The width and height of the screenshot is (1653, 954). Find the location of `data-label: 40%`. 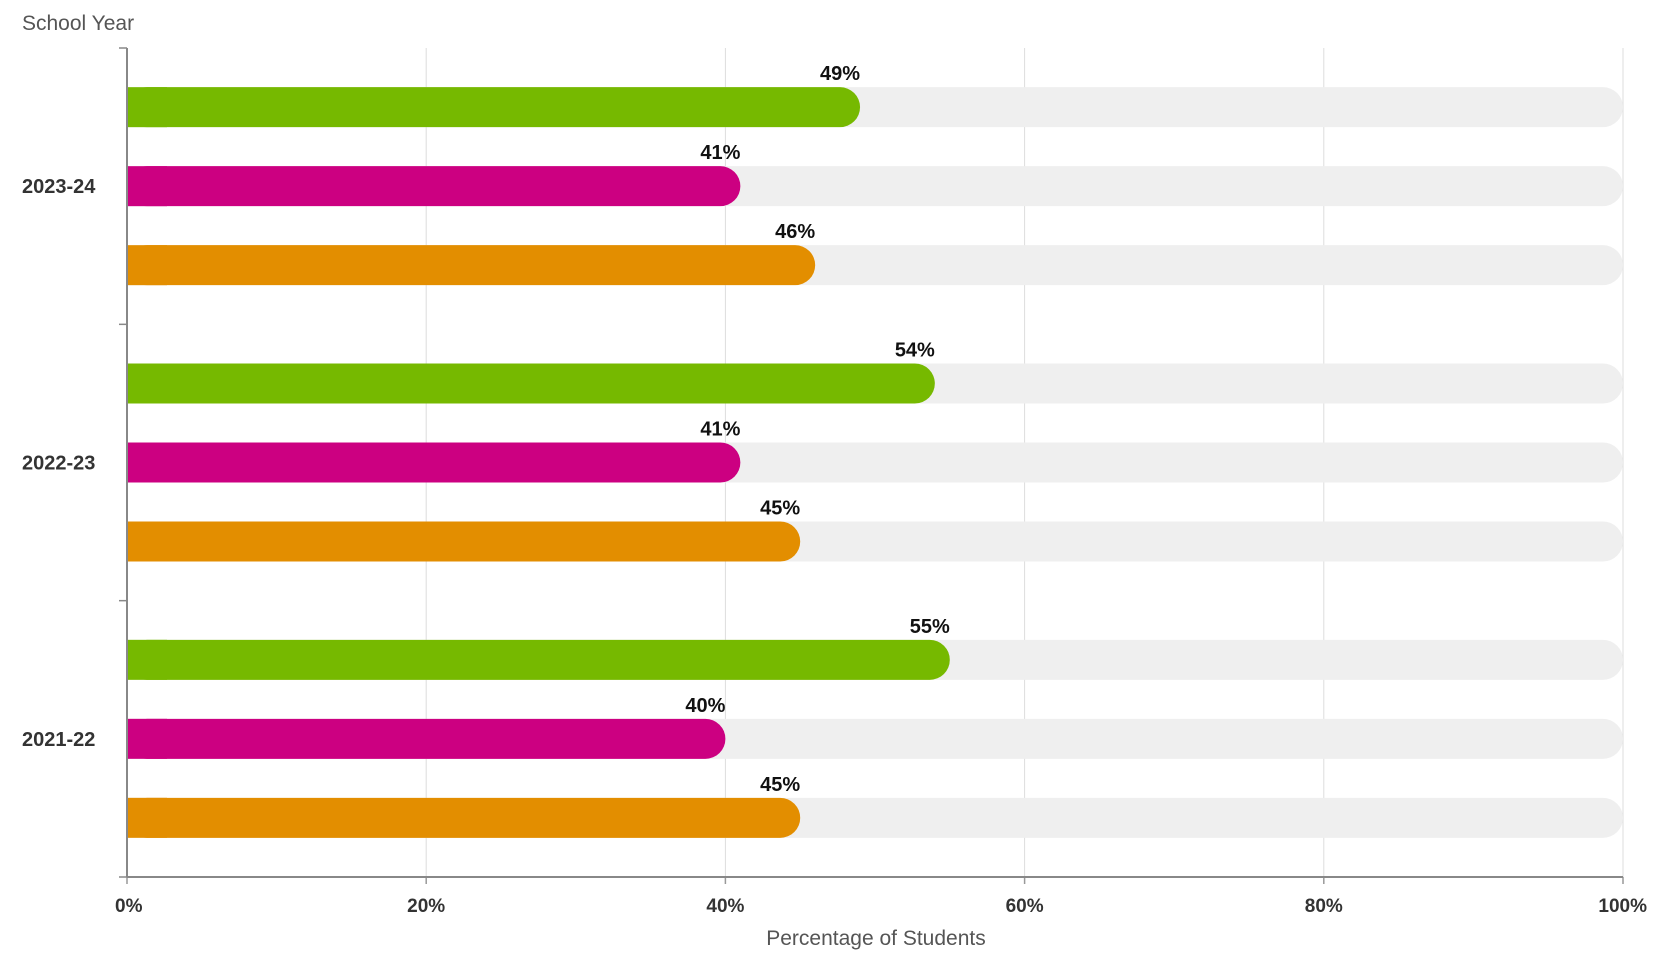

data-label: 40% is located at coordinates (705, 706).